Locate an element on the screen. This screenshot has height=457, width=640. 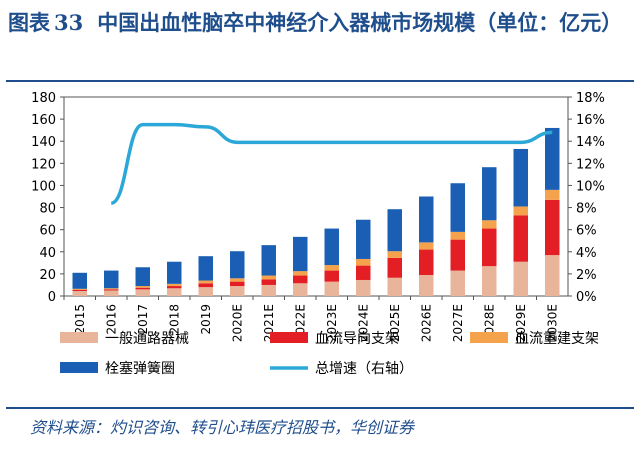
legend-label: 栓塞弹簧圈 is located at coordinates (140, 368).